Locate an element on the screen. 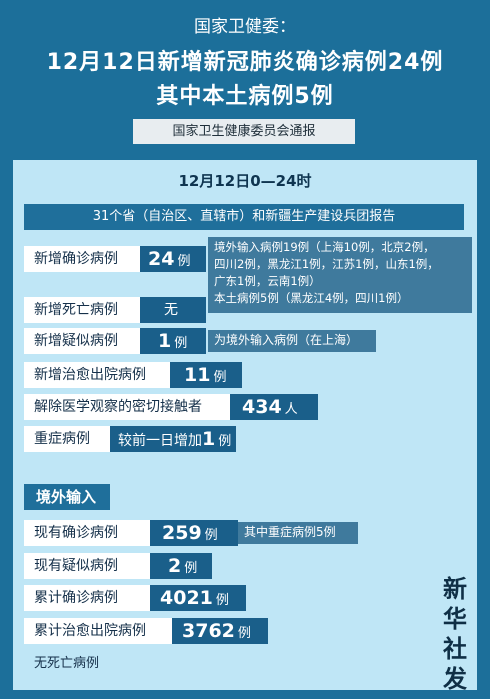 Image resolution: width=490 pixels, height=699 pixels. released-contacts-unit: 人 is located at coordinates (291, 409).